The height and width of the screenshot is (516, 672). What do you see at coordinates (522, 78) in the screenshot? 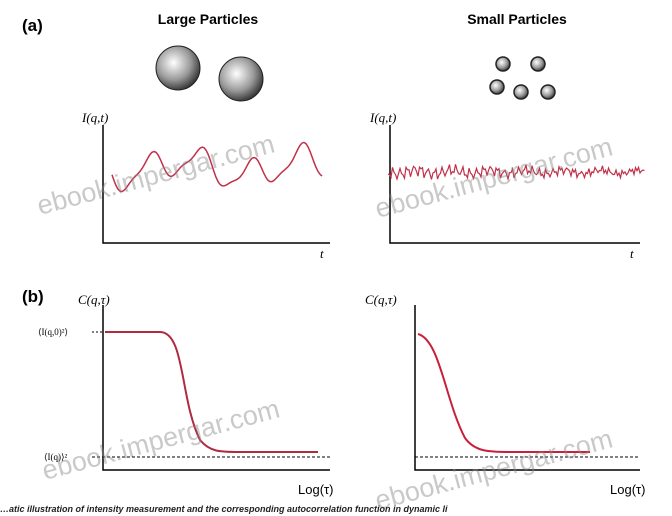
I see `small-particles` at bounding box center [522, 78].